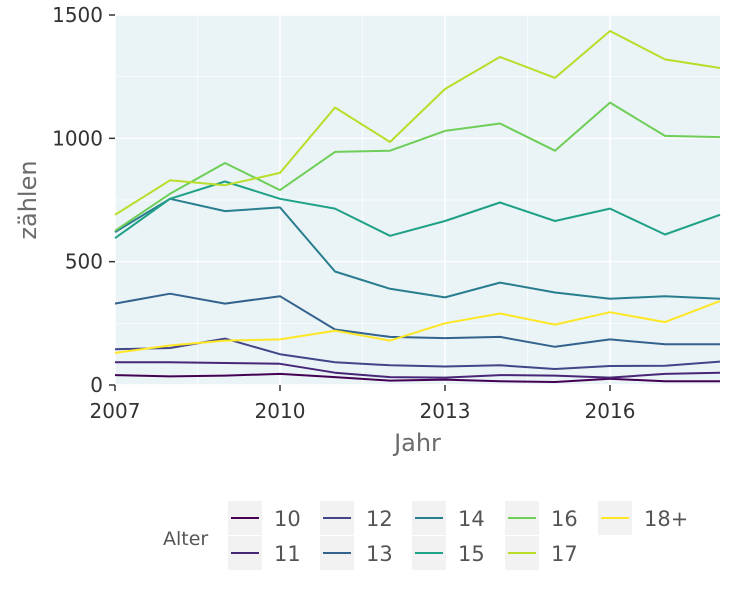 The width and height of the screenshot is (750, 600). What do you see at coordinates (77, 15) in the screenshot?
I see `y-tick-label: 1500` at bounding box center [77, 15].